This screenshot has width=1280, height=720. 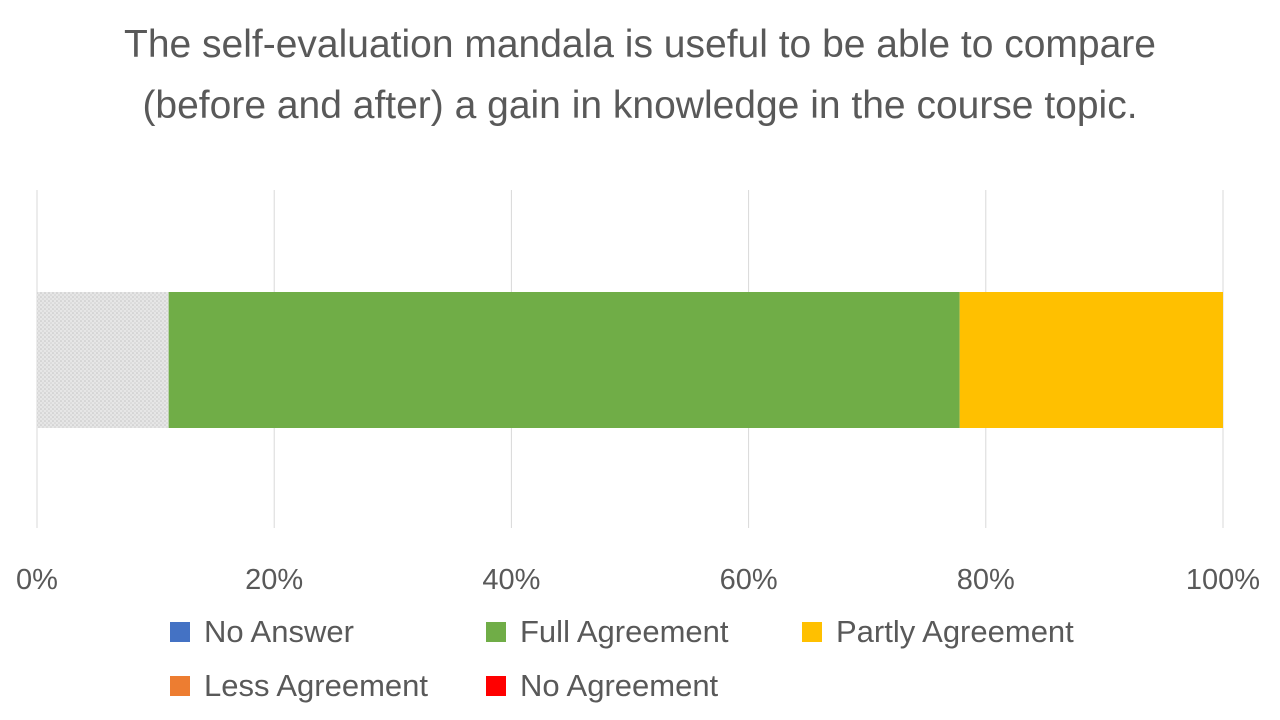 I want to click on legend-label: Partly Agreement, so click(x=955, y=631).